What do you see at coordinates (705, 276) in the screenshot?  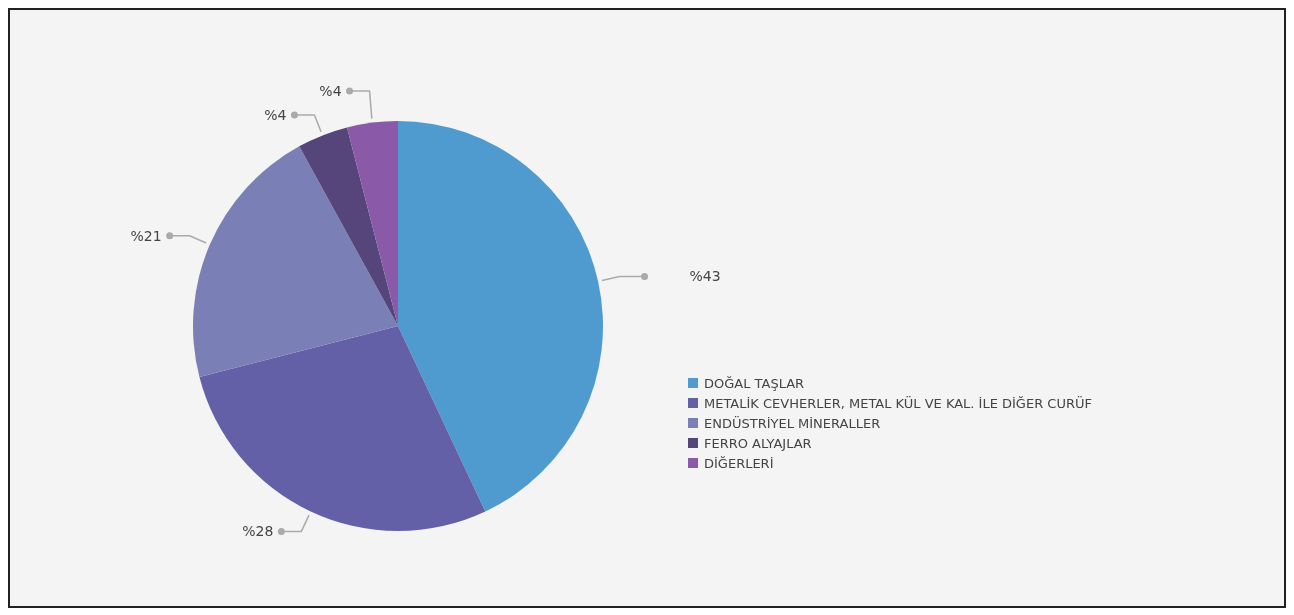 I see `data-label: %43` at bounding box center [705, 276].